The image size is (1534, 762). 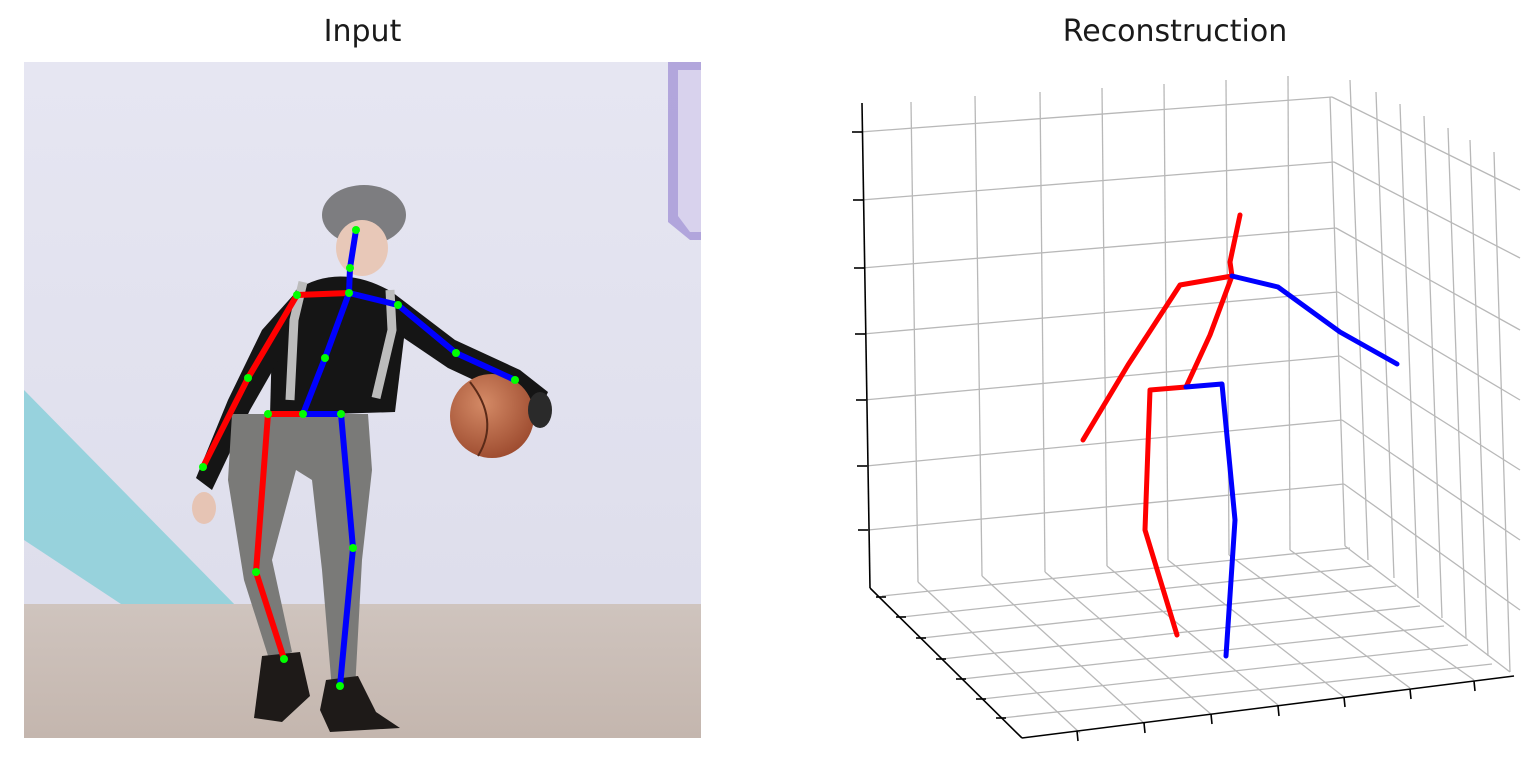 I want to click on photo-hand-left, so click(x=204, y=508).